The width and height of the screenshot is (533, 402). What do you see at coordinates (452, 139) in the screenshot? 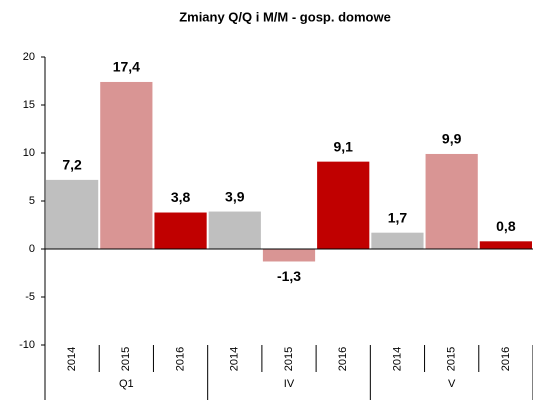
I see `data-label: 9,9` at bounding box center [452, 139].